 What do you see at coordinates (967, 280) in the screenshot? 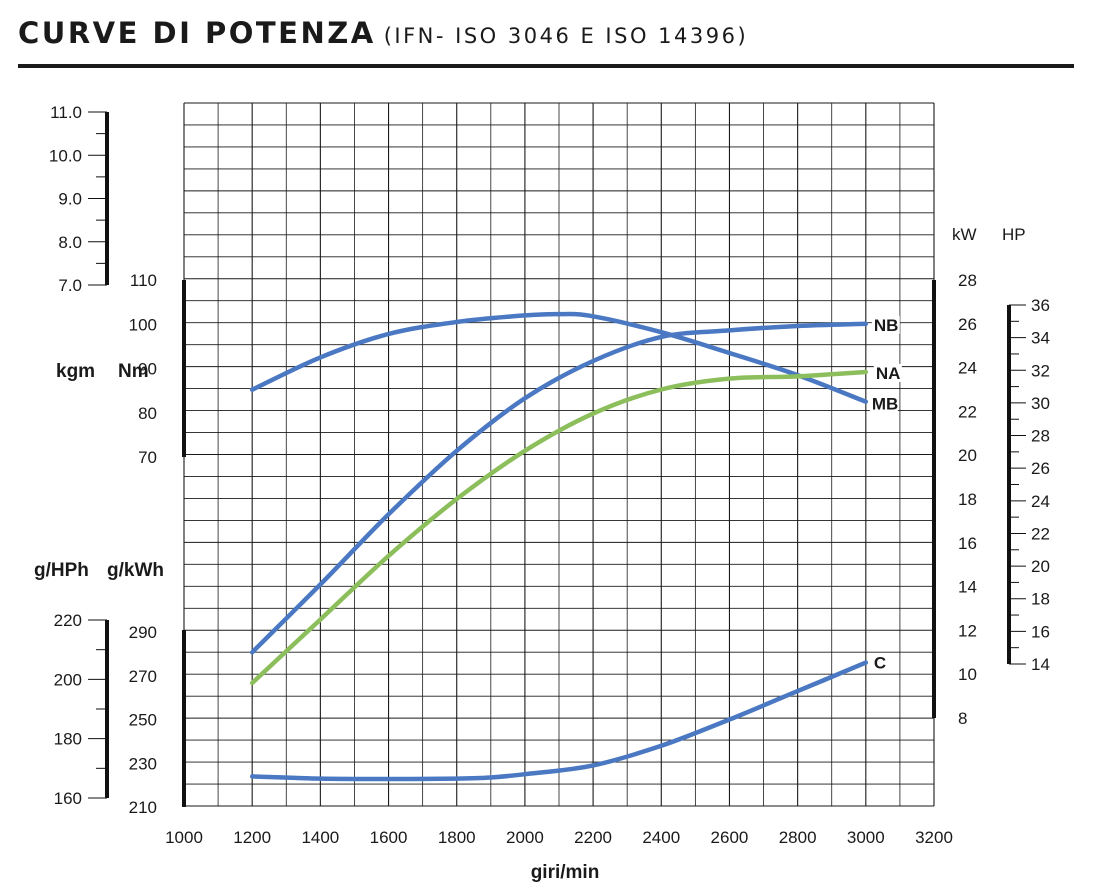
I see `kw-tick-label: 28` at bounding box center [967, 280].